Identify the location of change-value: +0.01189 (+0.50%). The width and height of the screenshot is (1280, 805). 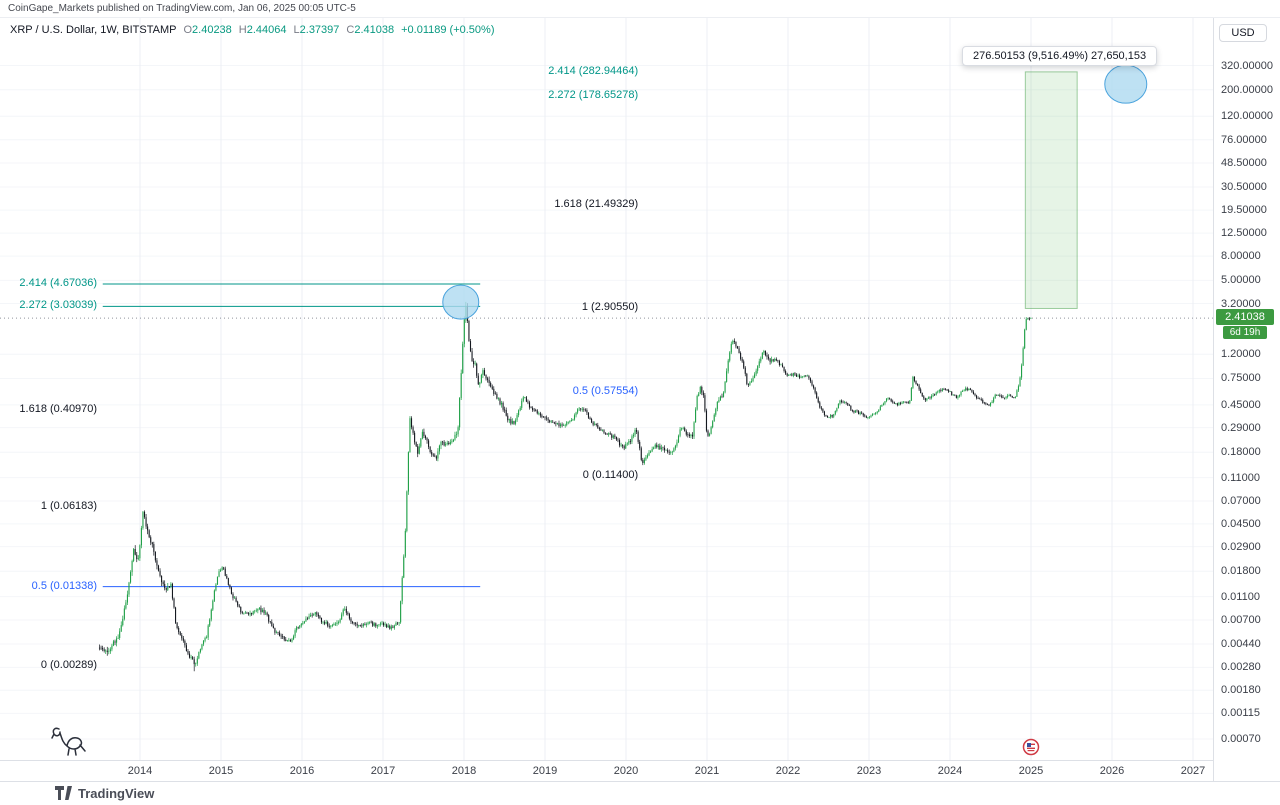
(448, 30).